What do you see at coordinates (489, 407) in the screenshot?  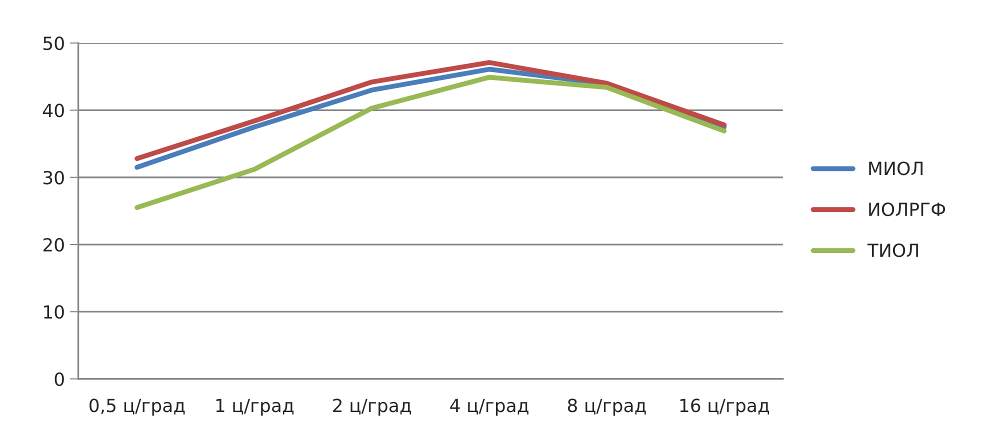 I see `x-tick-label: 4 ц/град` at bounding box center [489, 407].